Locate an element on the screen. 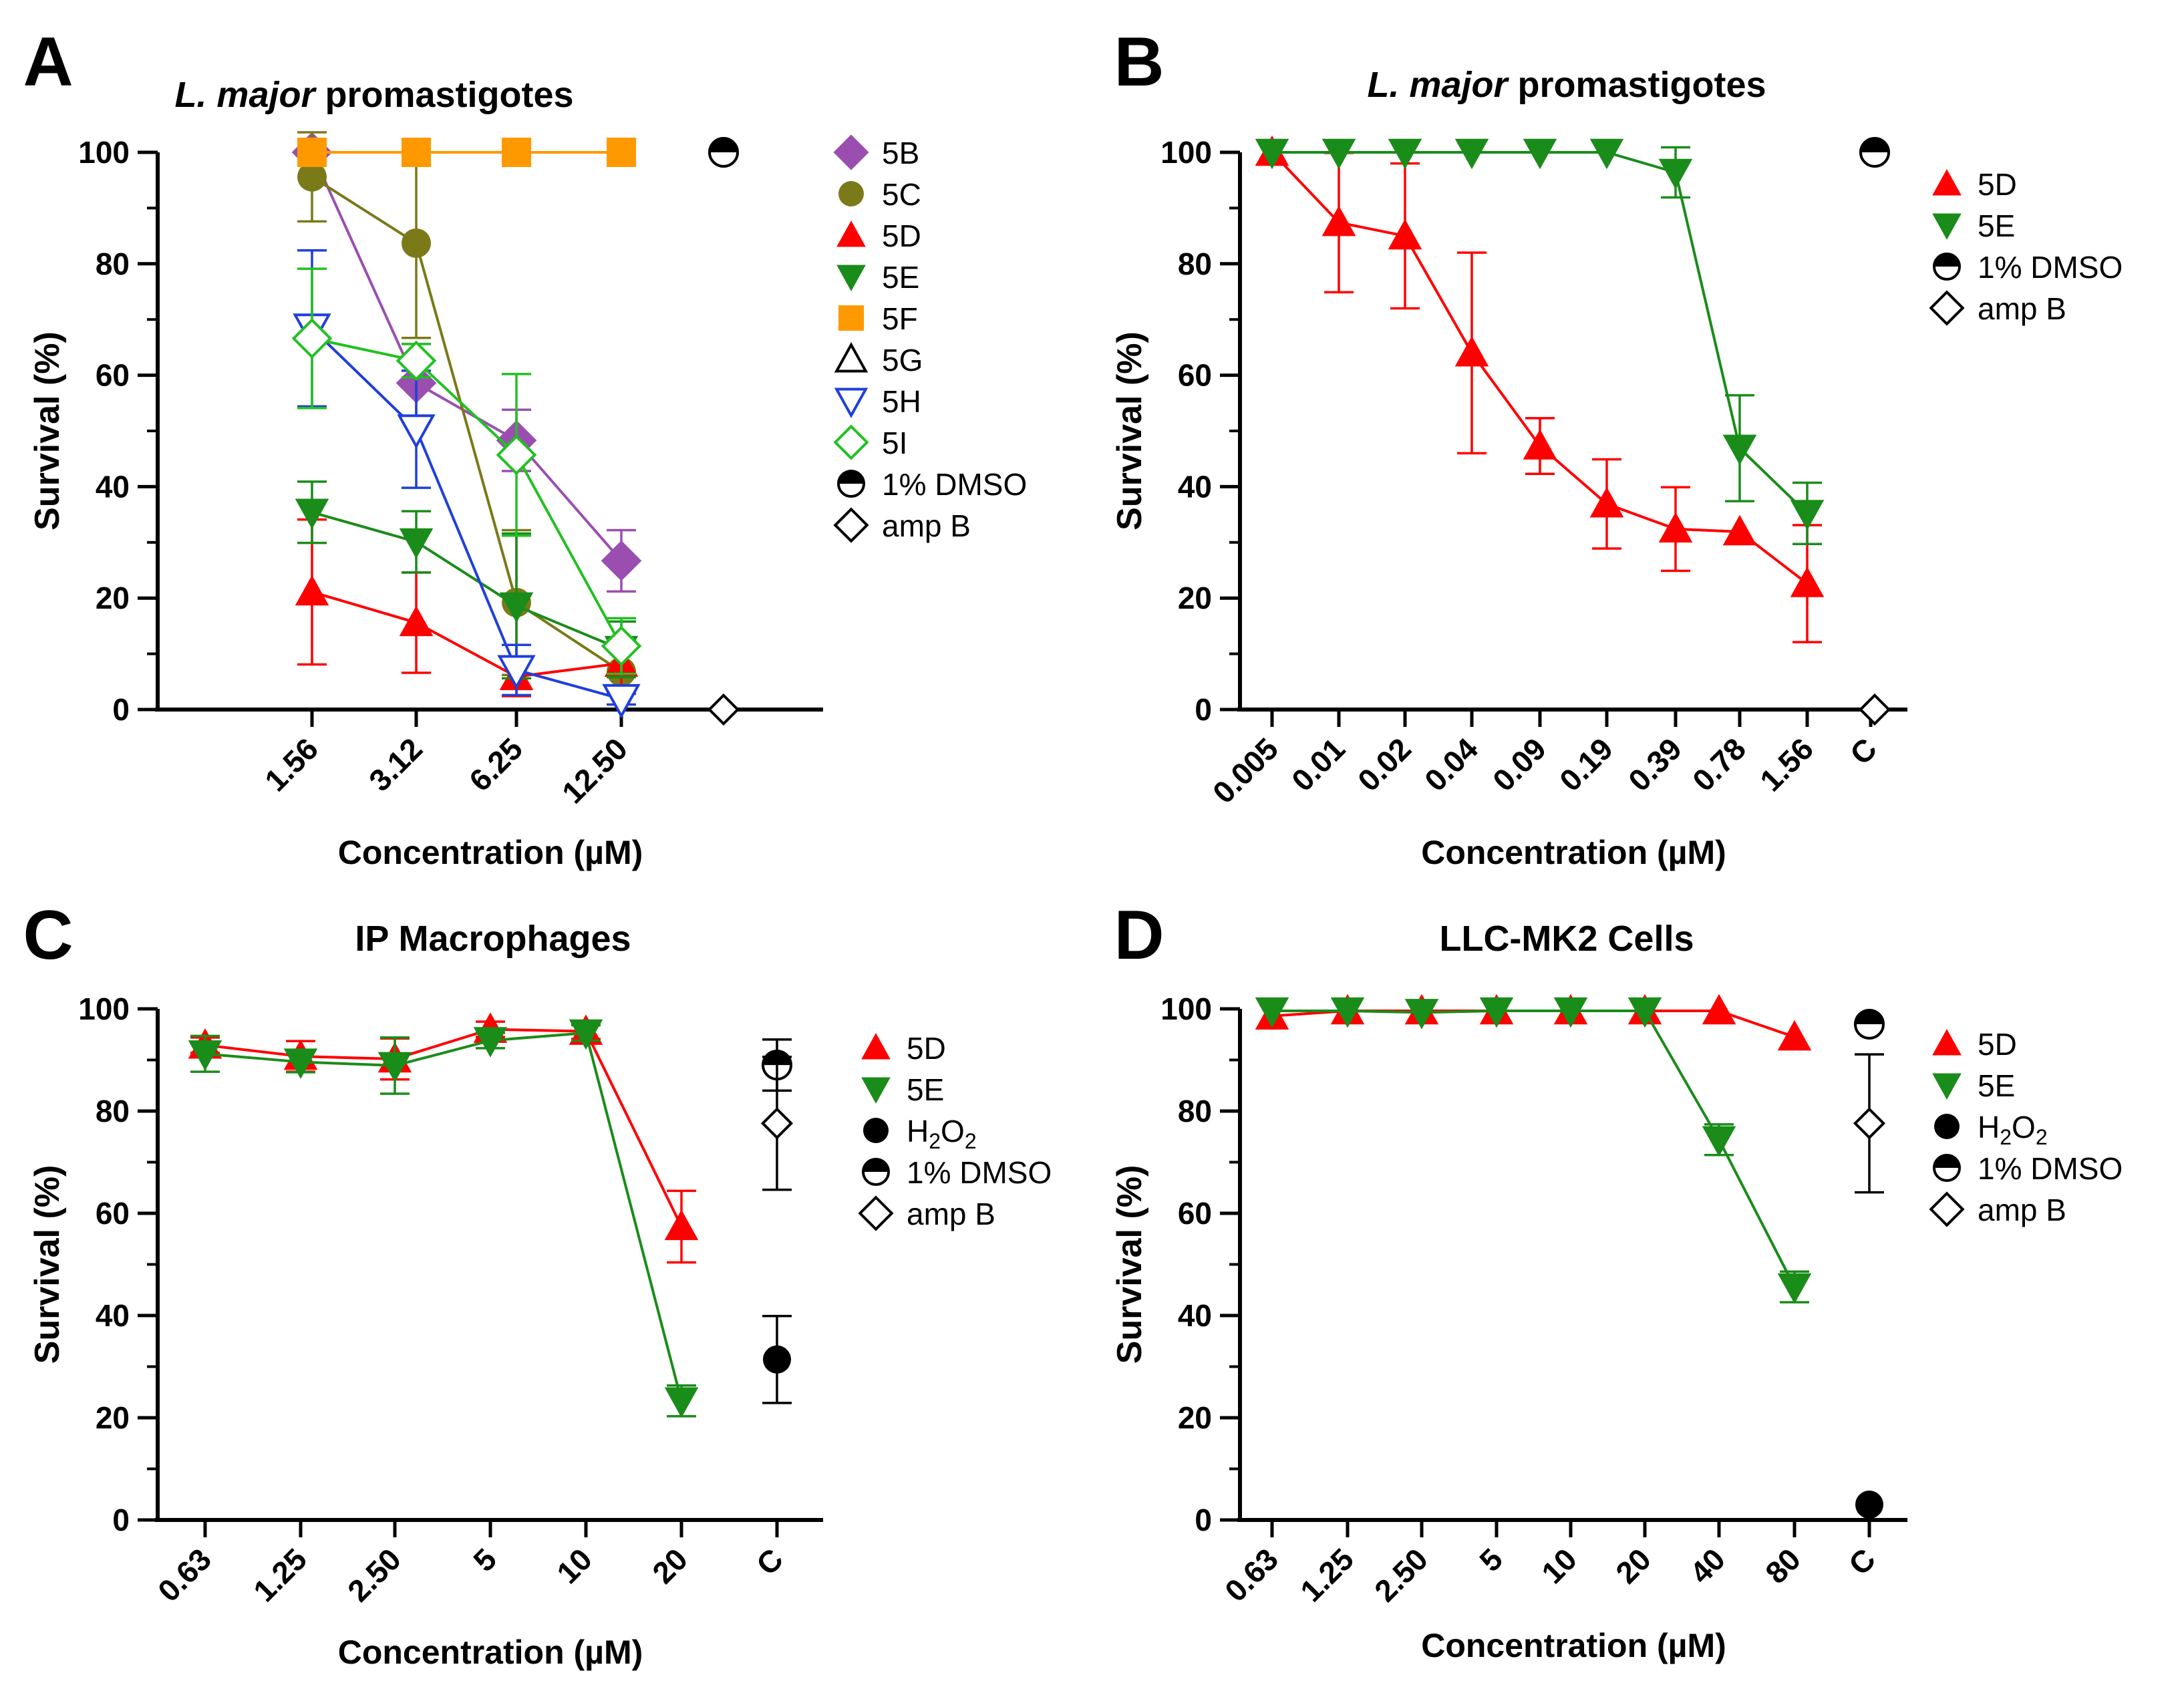 This screenshot has width=2184, height=1691. legend-item: amp B is located at coordinates (927, 1213).